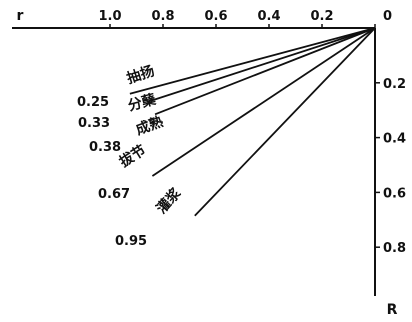  I want to click on ratio-label: 0.38, so click(105, 147).